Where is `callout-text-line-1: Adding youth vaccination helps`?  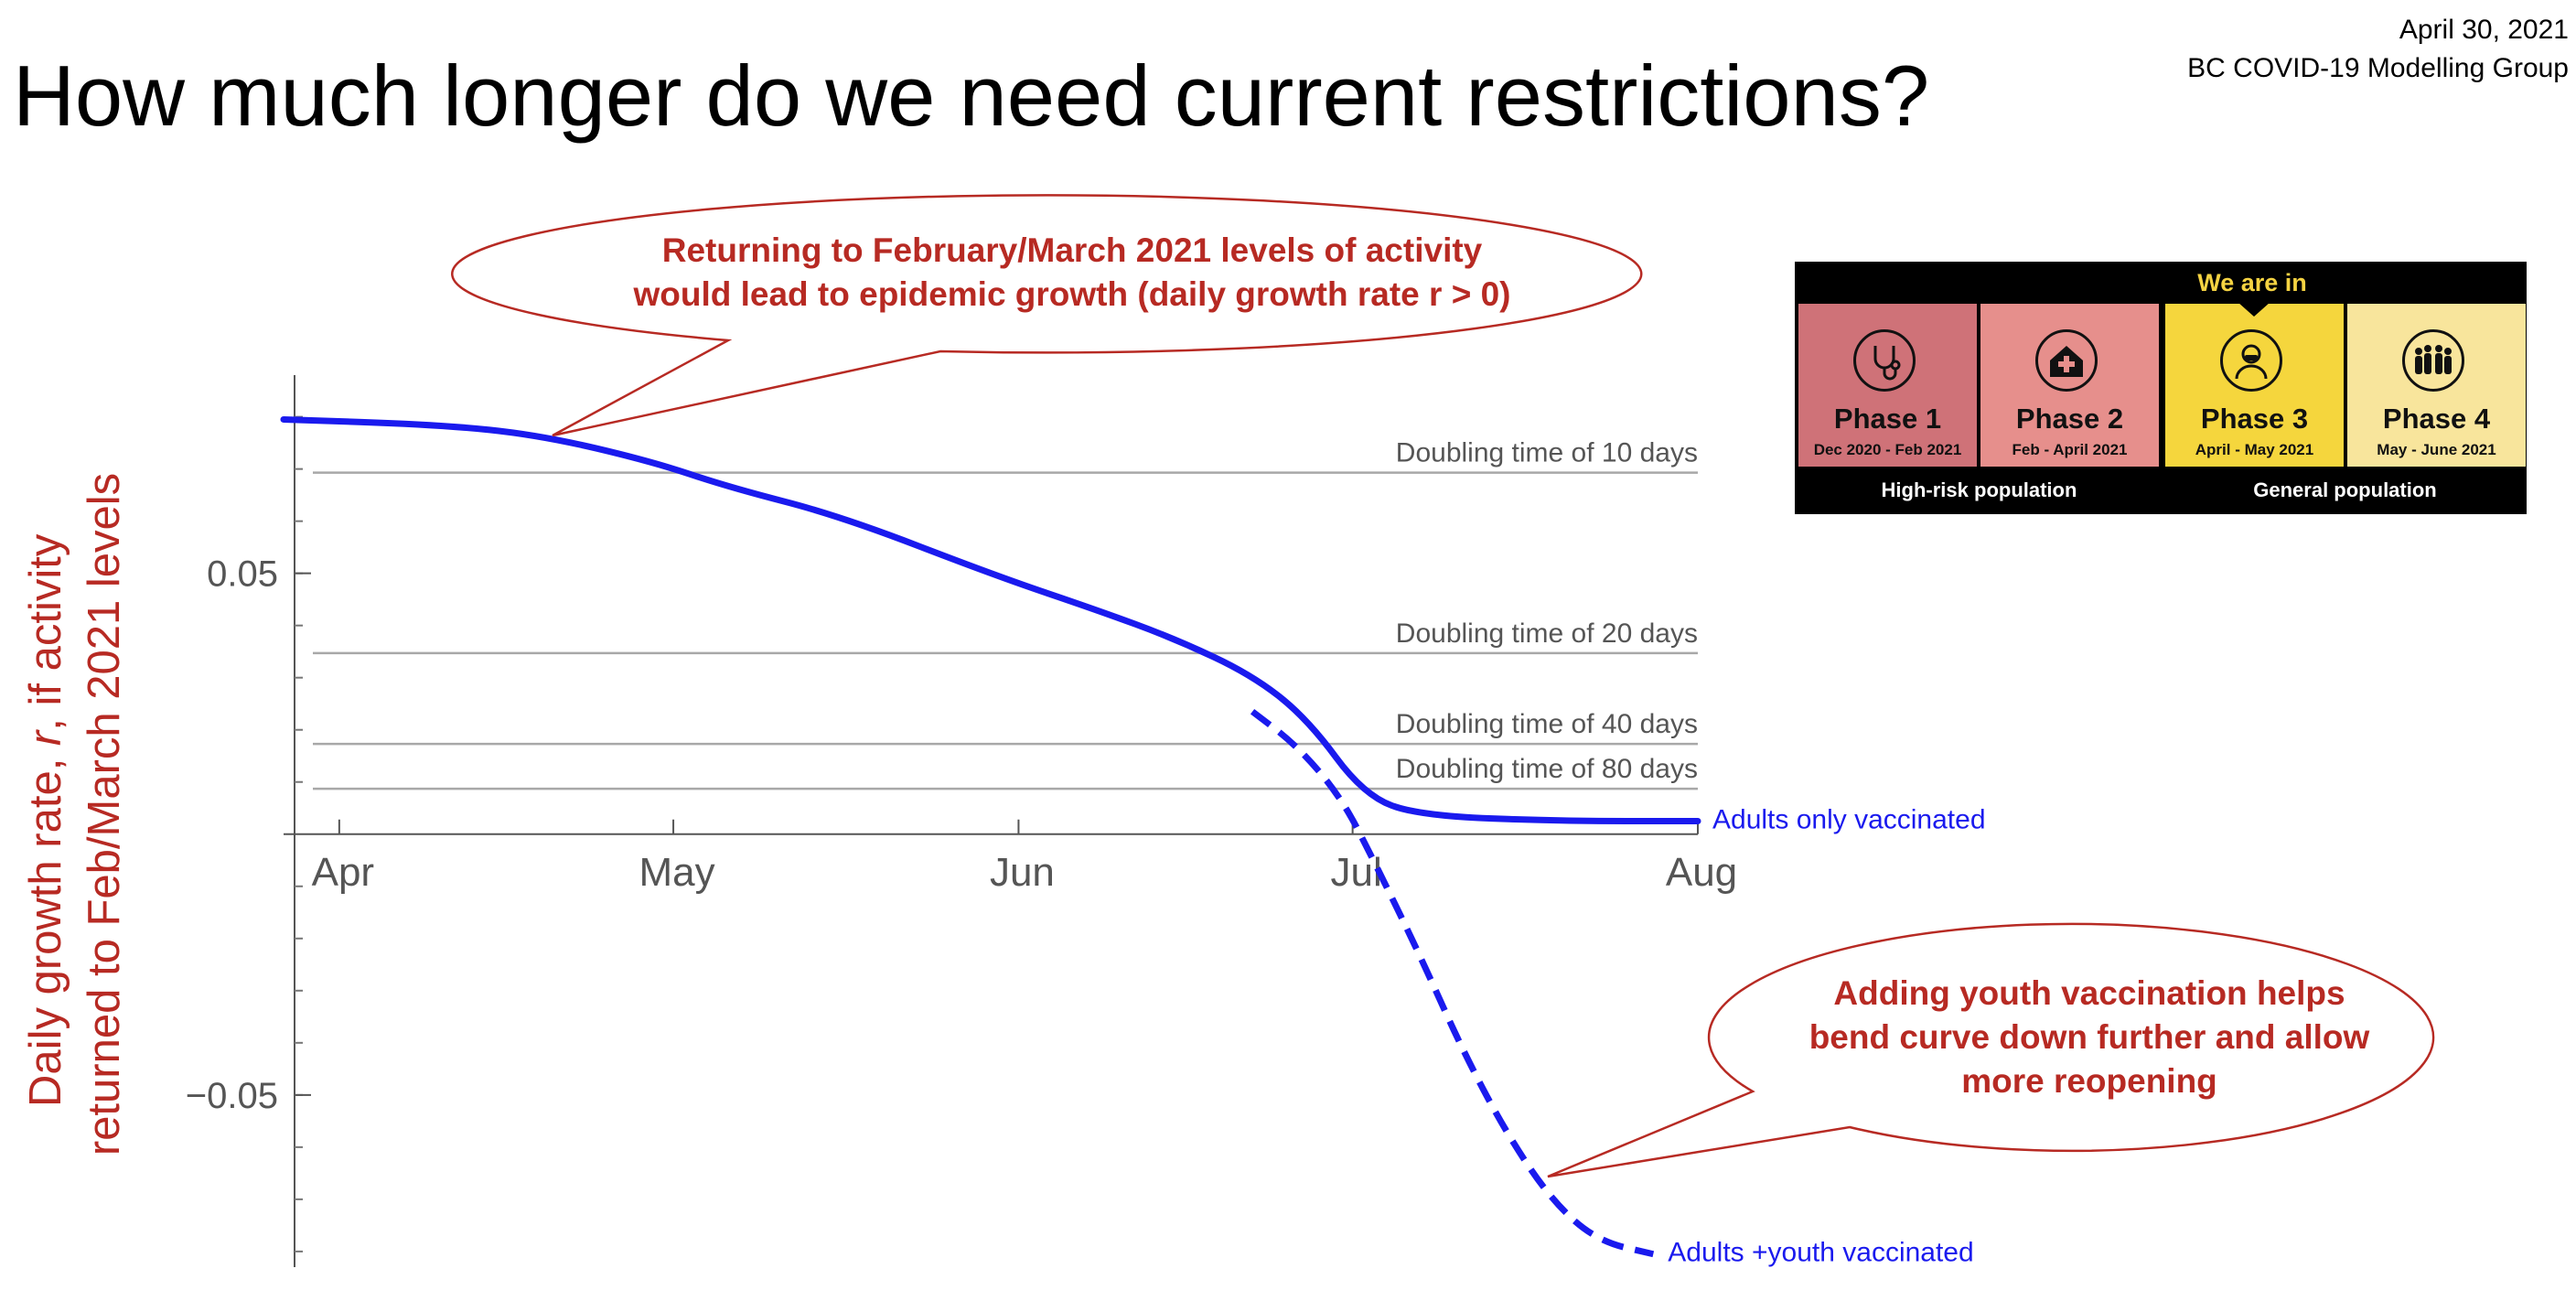 callout-text-line-1: Adding youth vaccination helps is located at coordinates (2089, 993).